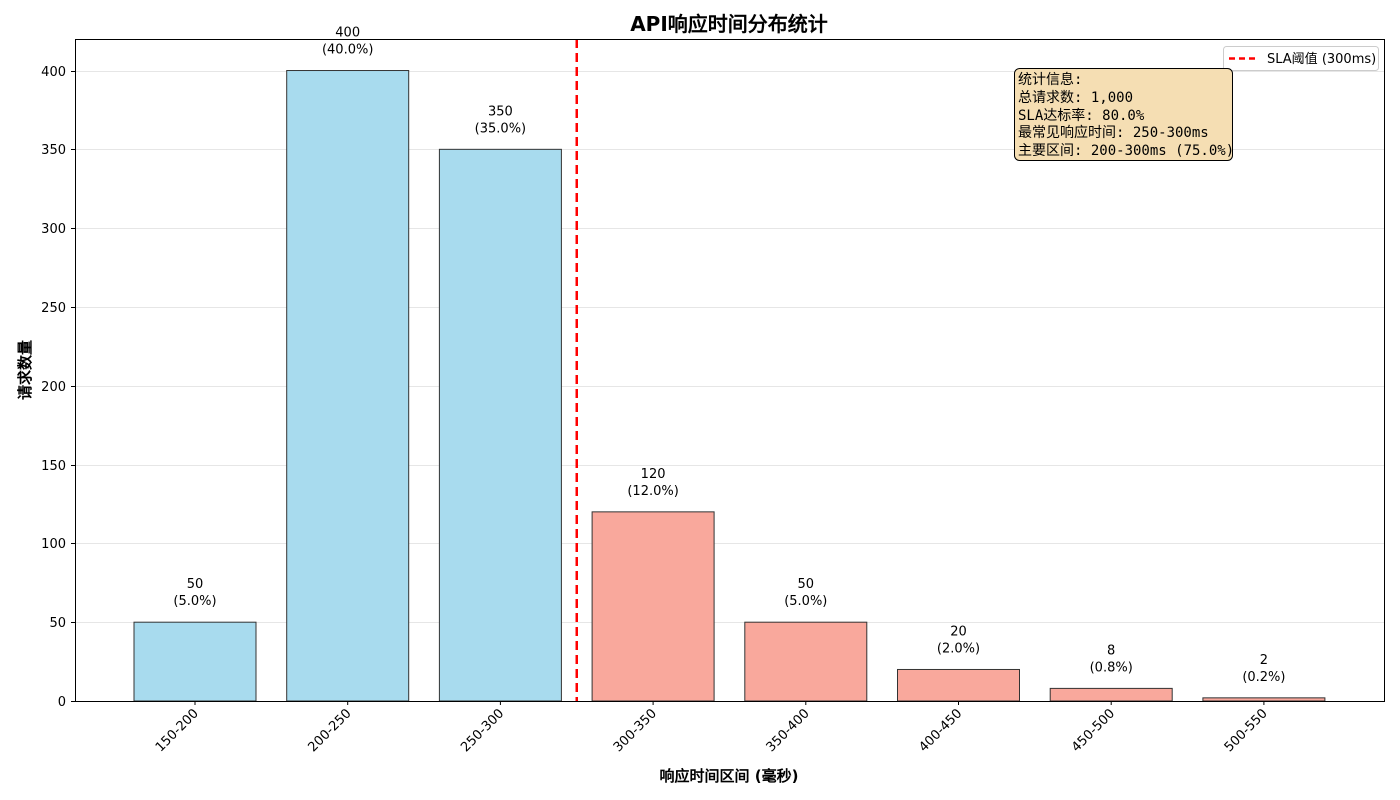 This screenshot has width=1400, height=800. Describe the element at coordinates (635, 730) in the screenshot. I see `x-tick-label: 300-350` at that location.